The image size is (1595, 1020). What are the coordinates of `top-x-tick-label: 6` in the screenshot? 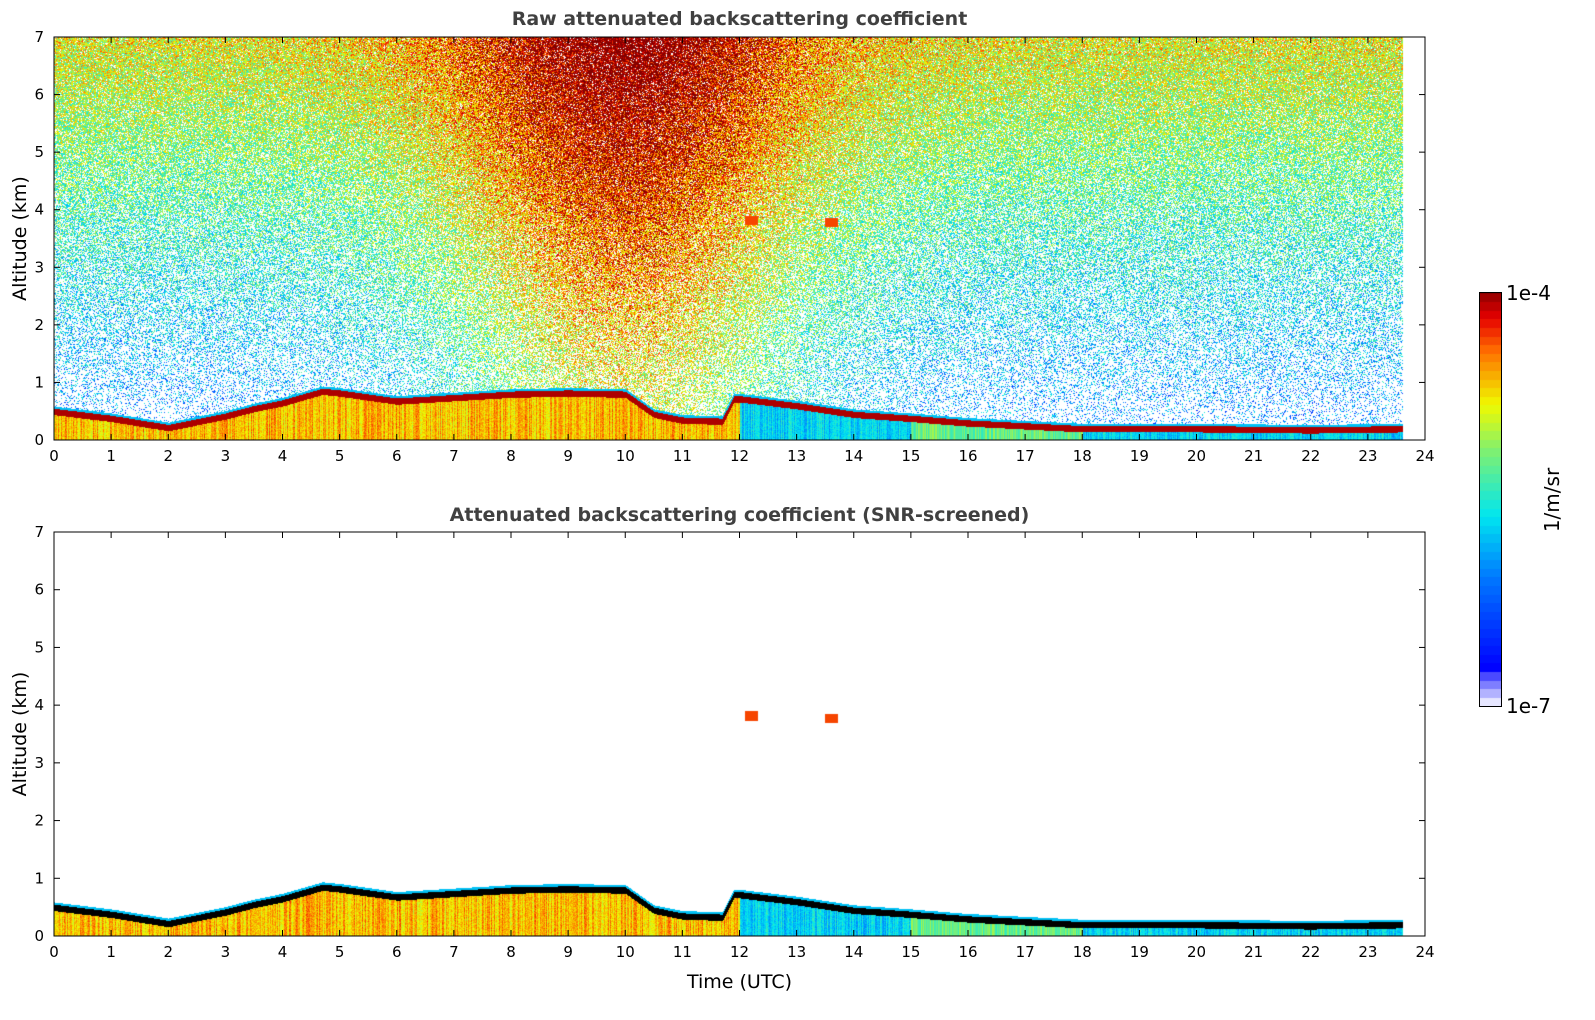 It's located at (397, 456).